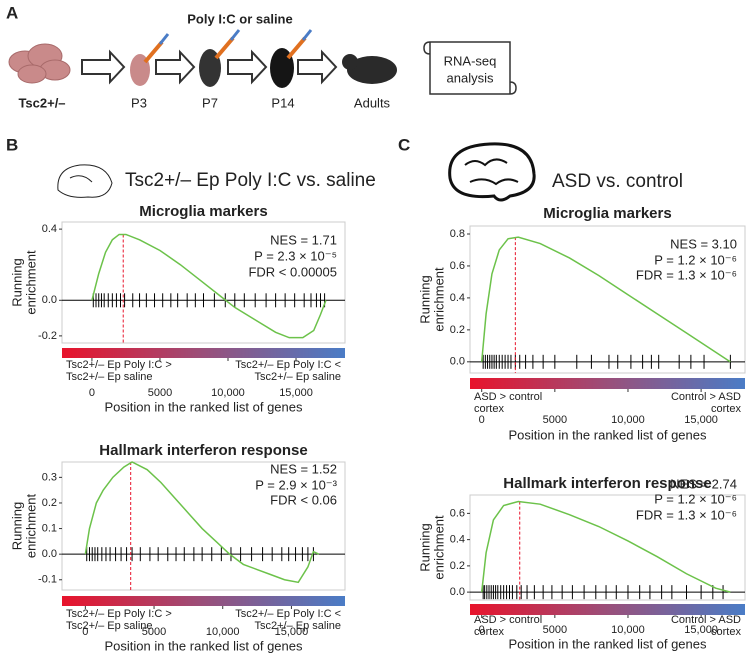 This screenshot has width=750, height=658. I want to click on human-brain-icon, so click(492, 172).